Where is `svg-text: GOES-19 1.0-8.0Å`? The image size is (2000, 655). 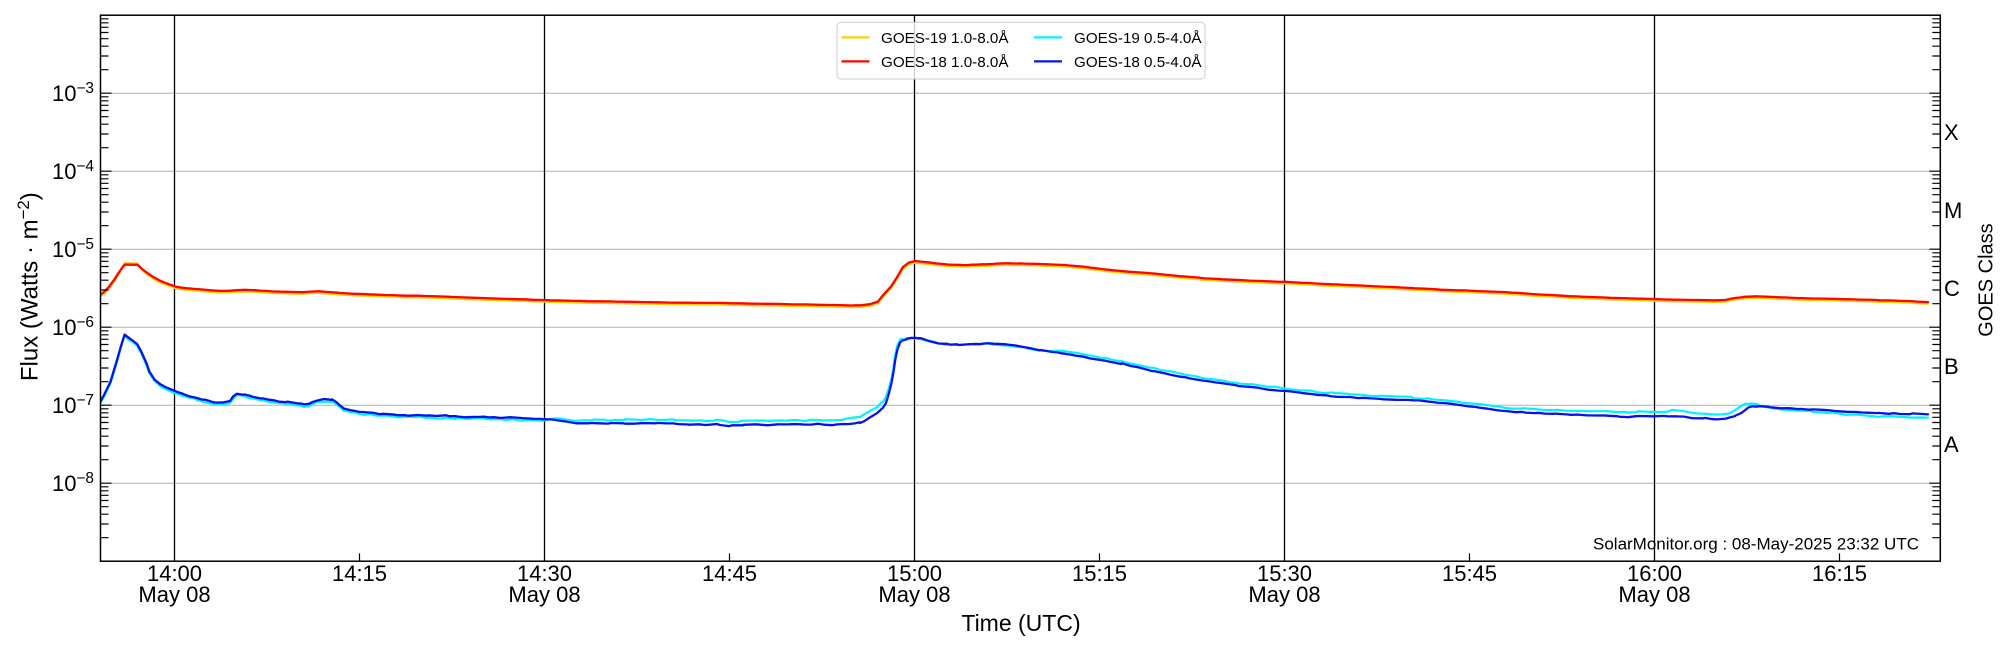 svg-text: GOES-19 1.0-8.0Å is located at coordinates (945, 38).